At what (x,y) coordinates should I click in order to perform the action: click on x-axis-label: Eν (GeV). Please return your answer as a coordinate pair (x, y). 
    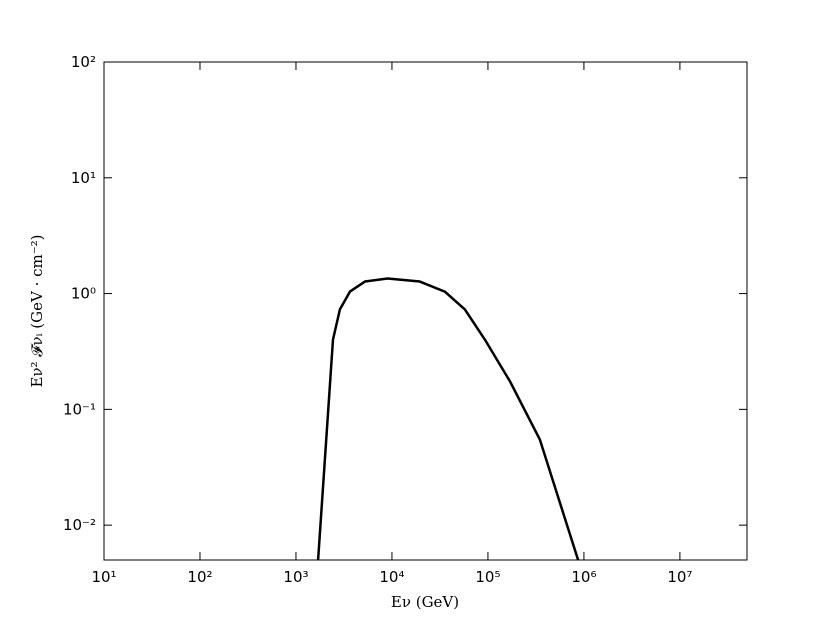
    Looking at the image, I should click on (425, 602).